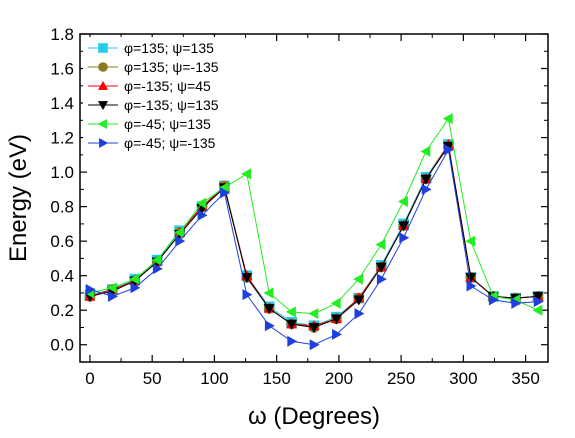 Image resolution: width=575 pixels, height=438 pixels. I want to click on x-tick-label: 350, so click(525, 378).